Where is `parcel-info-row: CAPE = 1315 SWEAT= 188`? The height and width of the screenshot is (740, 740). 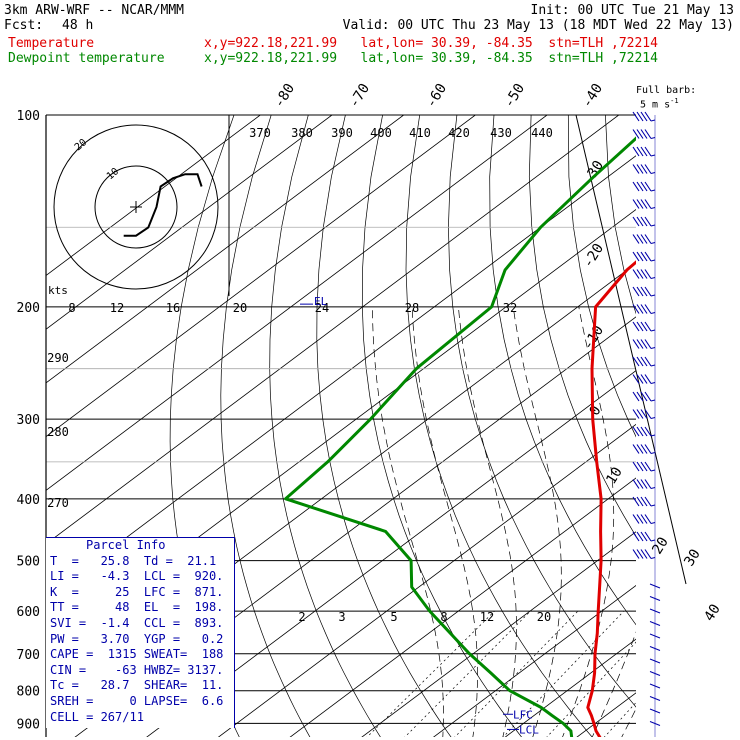 parcel-info-row: CAPE = 1315 SWEAT= 188 is located at coordinates (137, 654).